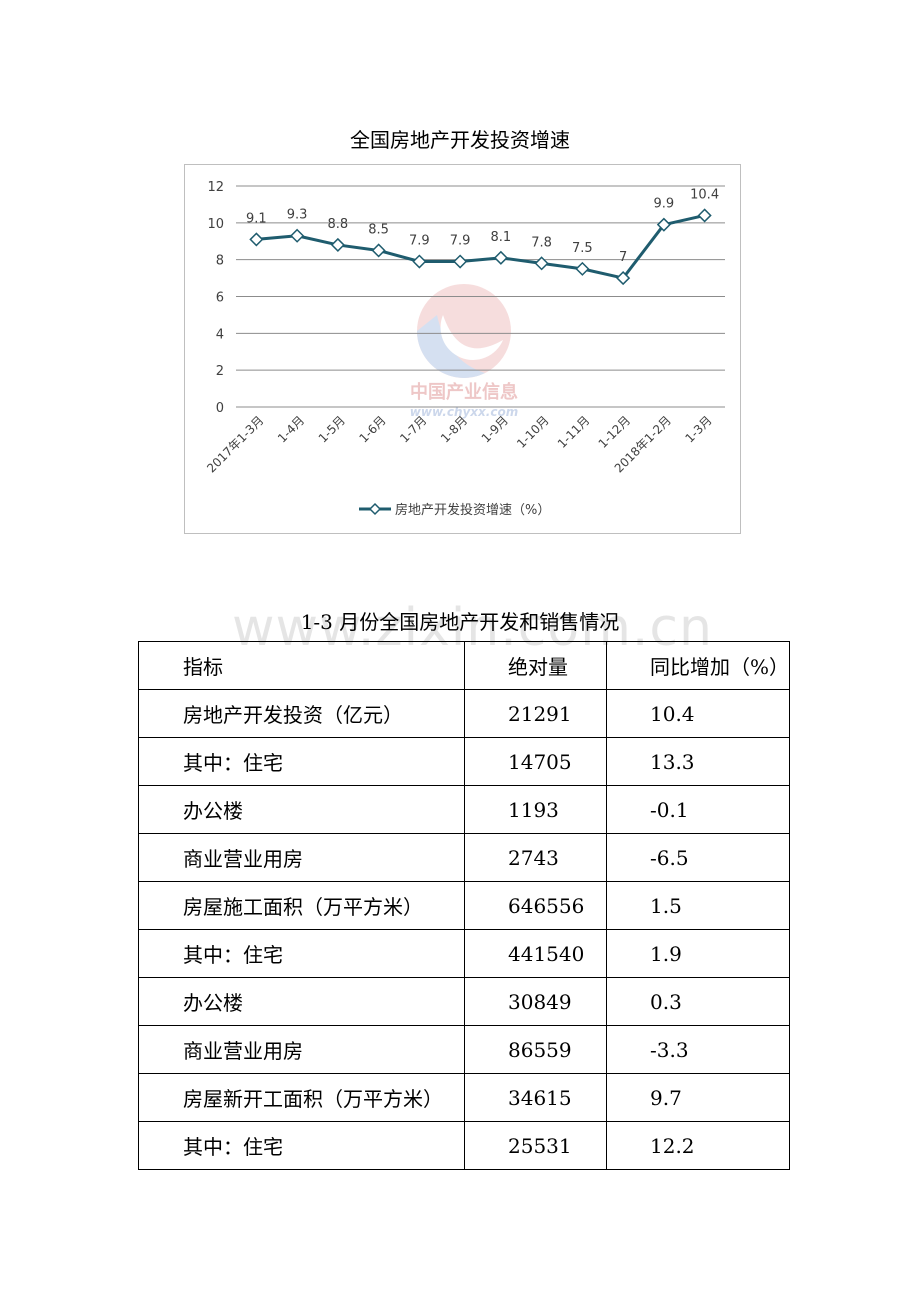  Describe the element at coordinates (256, 218) in the screenshot. I see `data-label: 9.1` at that location.